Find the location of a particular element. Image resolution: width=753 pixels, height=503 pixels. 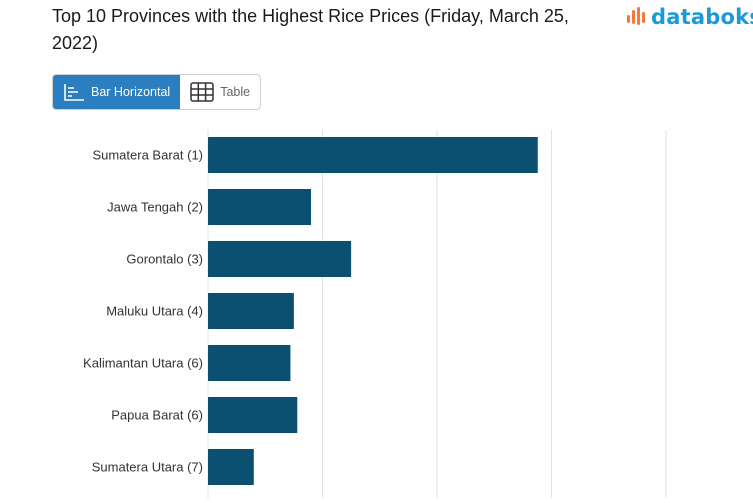

table-label: Table is located at coordinates (235, 92).